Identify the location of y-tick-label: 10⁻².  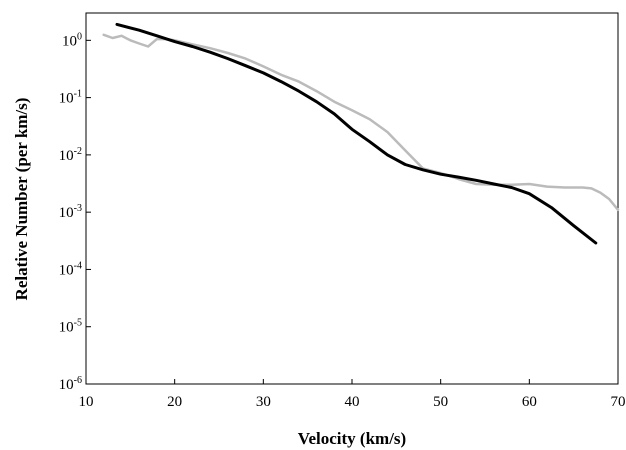
(70, 155).